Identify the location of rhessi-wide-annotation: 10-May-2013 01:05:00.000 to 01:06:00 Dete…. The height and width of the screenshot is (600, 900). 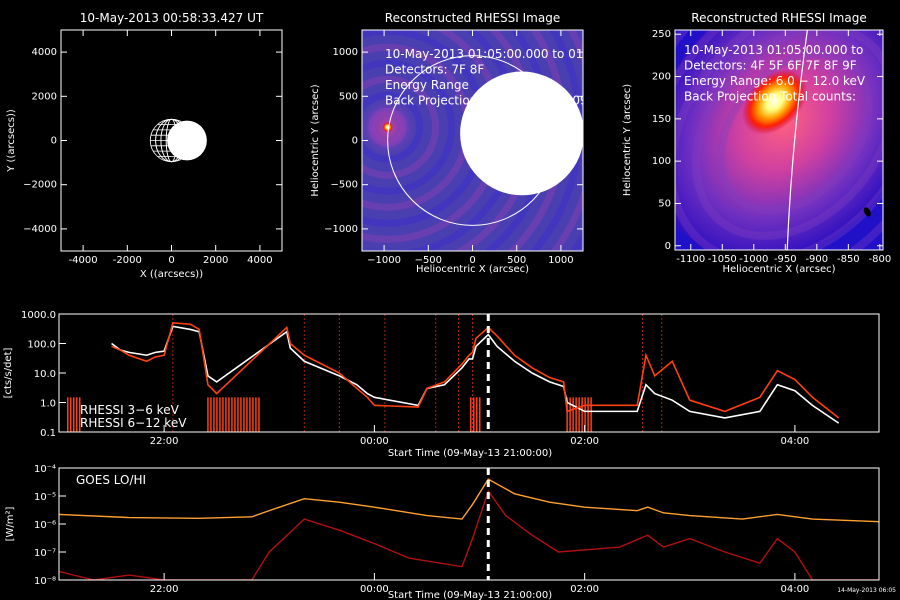
(503, 77).